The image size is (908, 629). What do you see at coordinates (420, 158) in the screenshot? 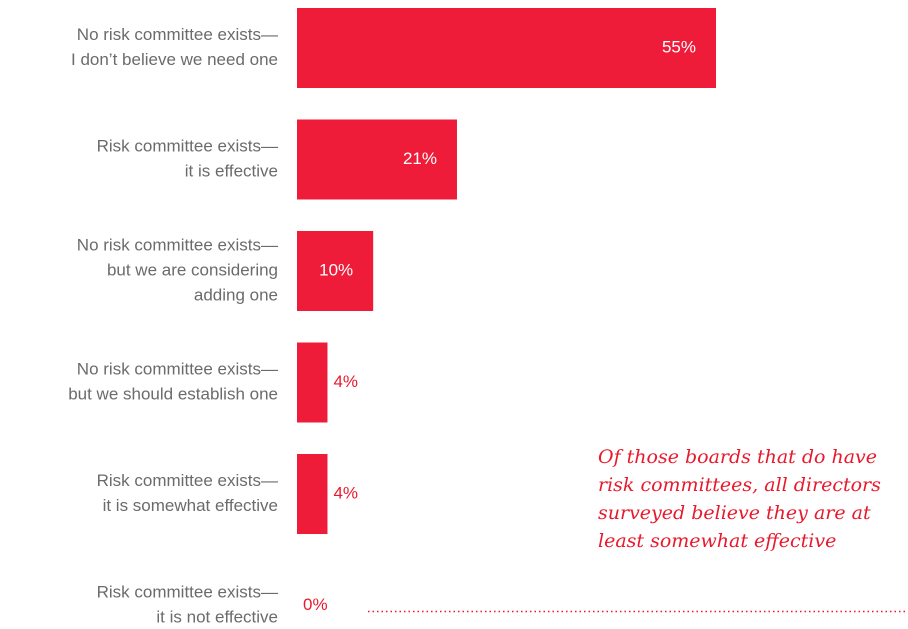
I see `value-label-2: 21%` at bounding box center [420, 158].